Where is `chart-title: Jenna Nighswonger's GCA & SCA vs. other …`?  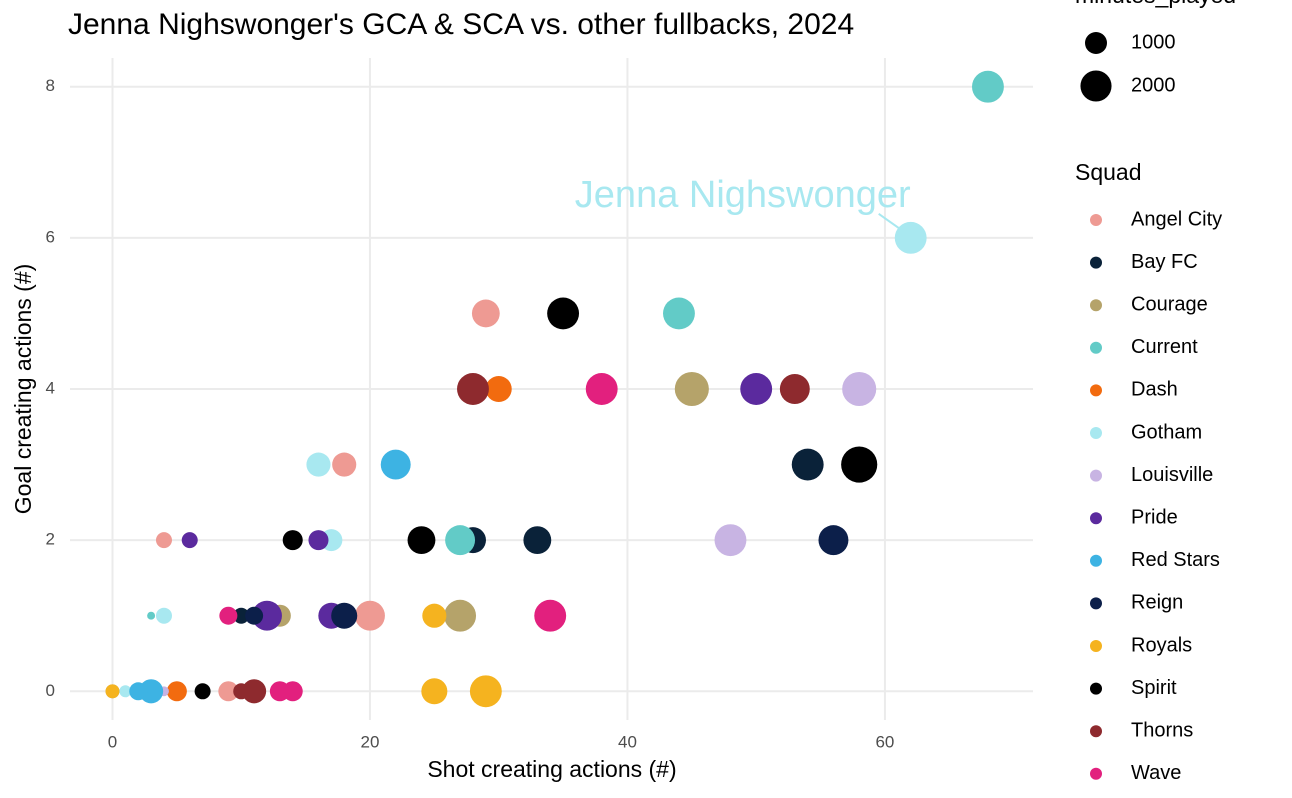 chart-title: Jenna Nighswonger's GCA & SCA vs. other … is located at coordinates (461, 24).